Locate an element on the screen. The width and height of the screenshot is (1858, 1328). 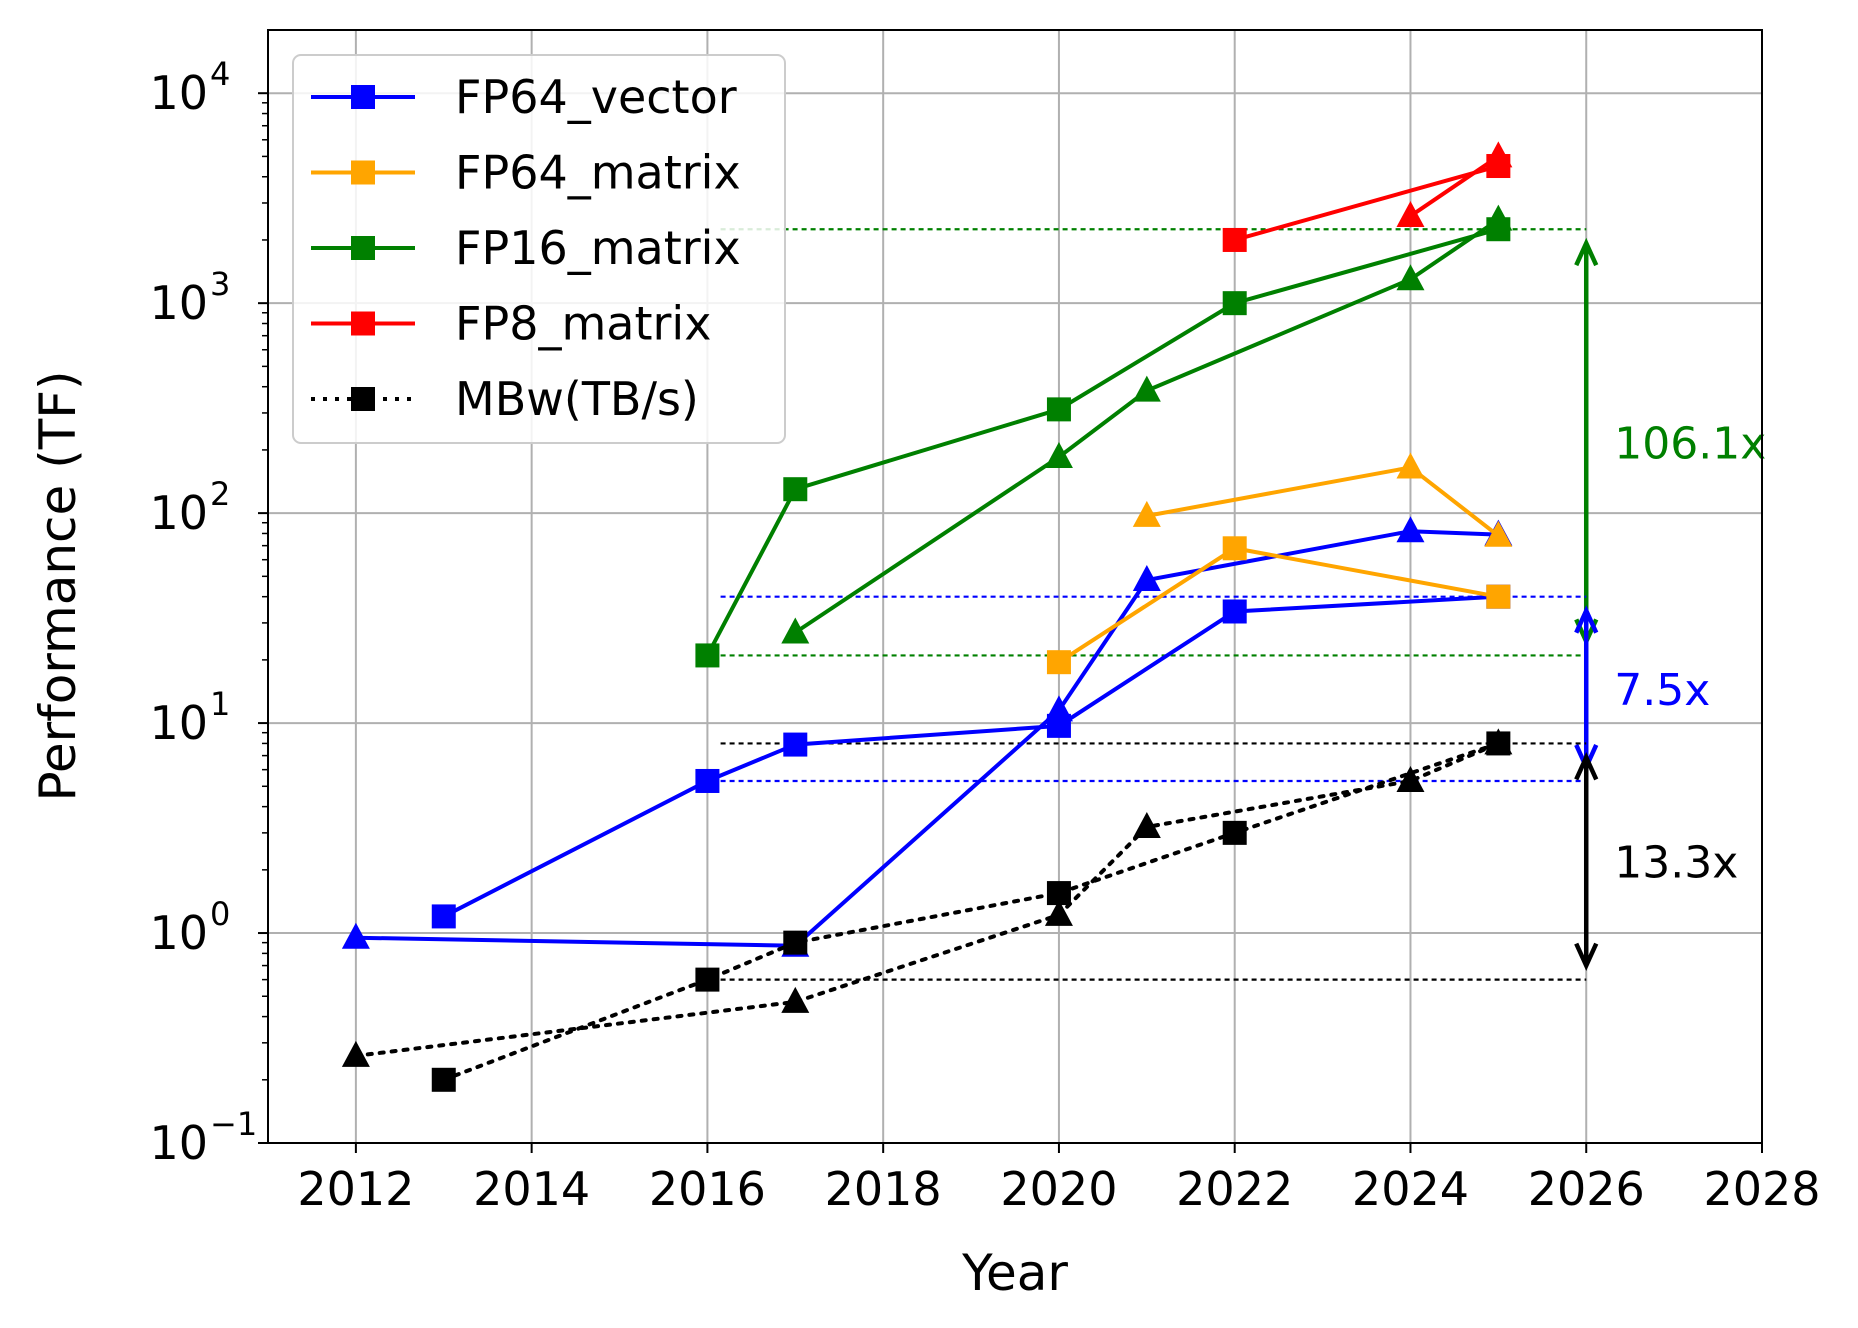
y-tick-exponent: −1 is located at coordinates (233, 1124).